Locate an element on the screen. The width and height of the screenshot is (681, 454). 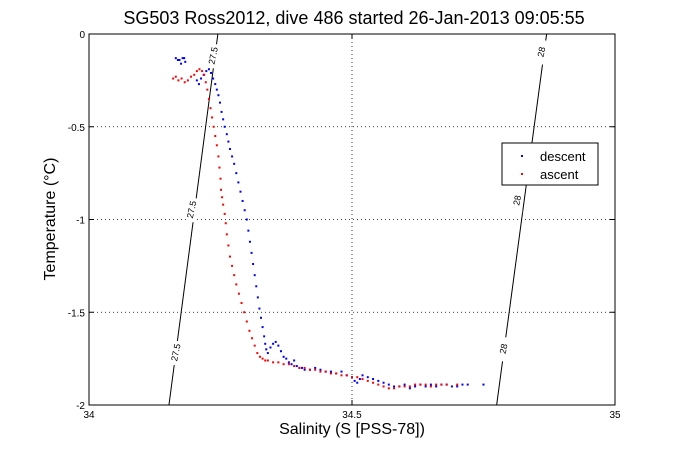
x-tick-label: 34.5 is located at coordinates (352, 415).